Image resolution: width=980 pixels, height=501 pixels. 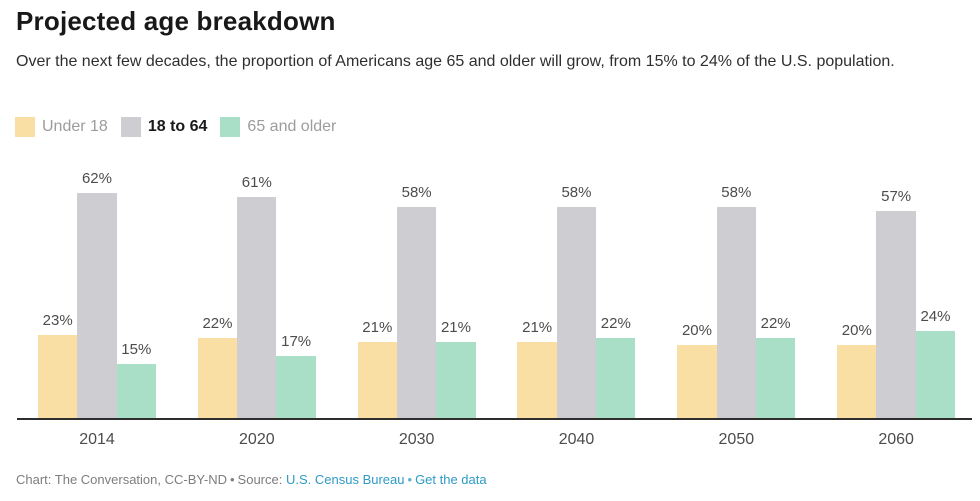 I want to click on bar-18-to-64-2050, so click(x=736, y=312).